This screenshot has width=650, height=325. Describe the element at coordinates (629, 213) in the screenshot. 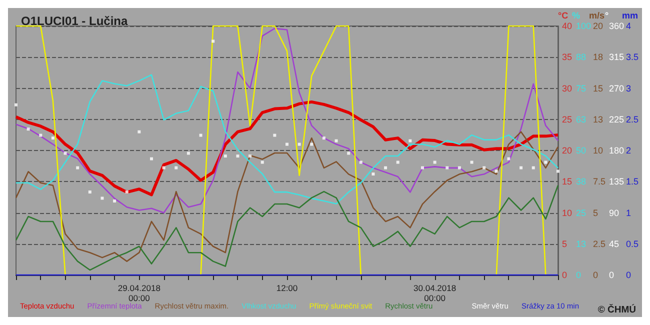

I see `y2-tick-label: 1` at that location.